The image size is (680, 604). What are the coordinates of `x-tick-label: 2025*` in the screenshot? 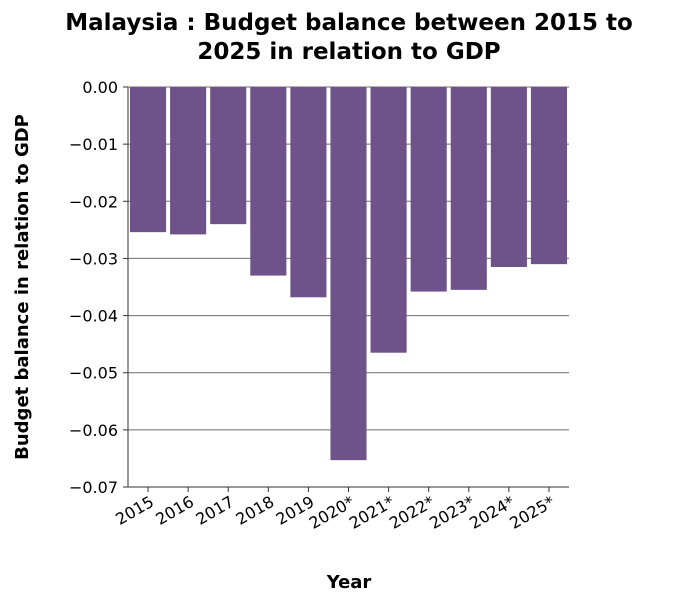 It's located at (532, 512).